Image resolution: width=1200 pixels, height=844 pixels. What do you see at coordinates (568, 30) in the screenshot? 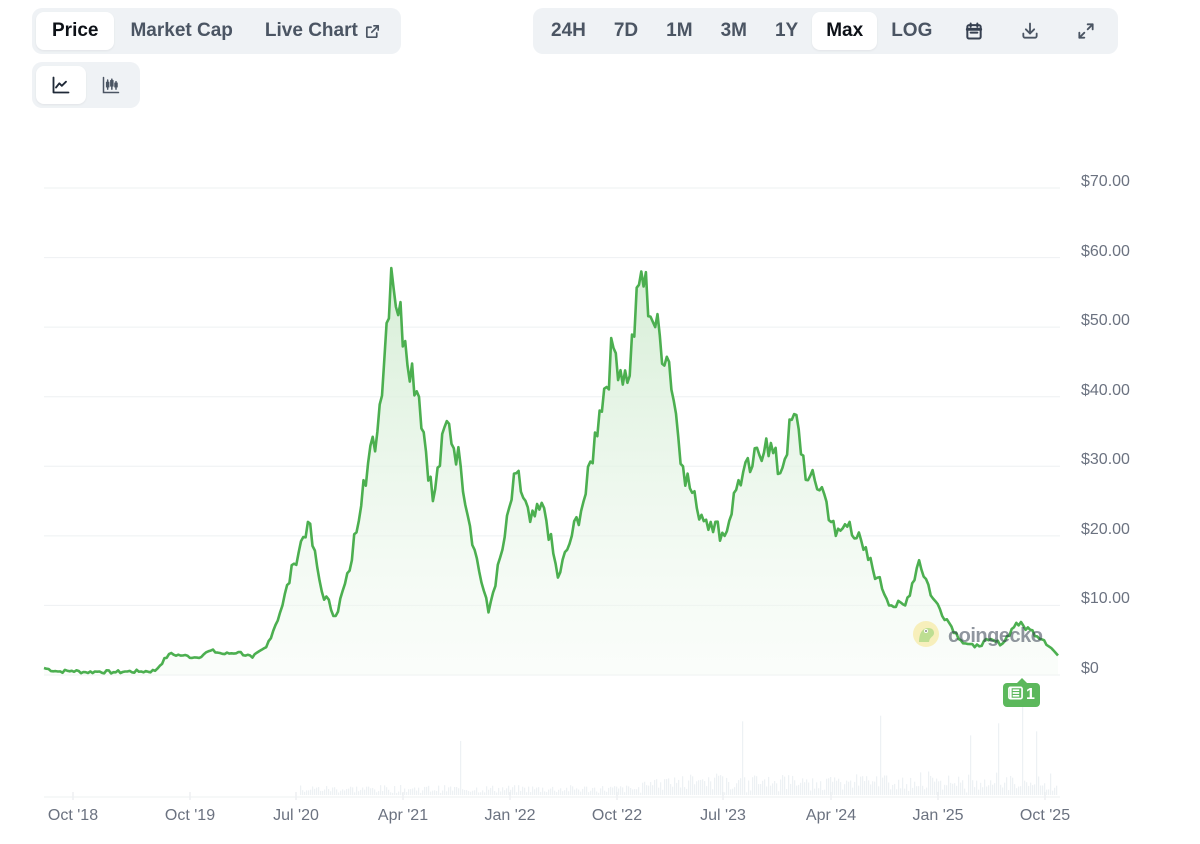
I see `range-24h: 24H` at bounding box center [568, 30].